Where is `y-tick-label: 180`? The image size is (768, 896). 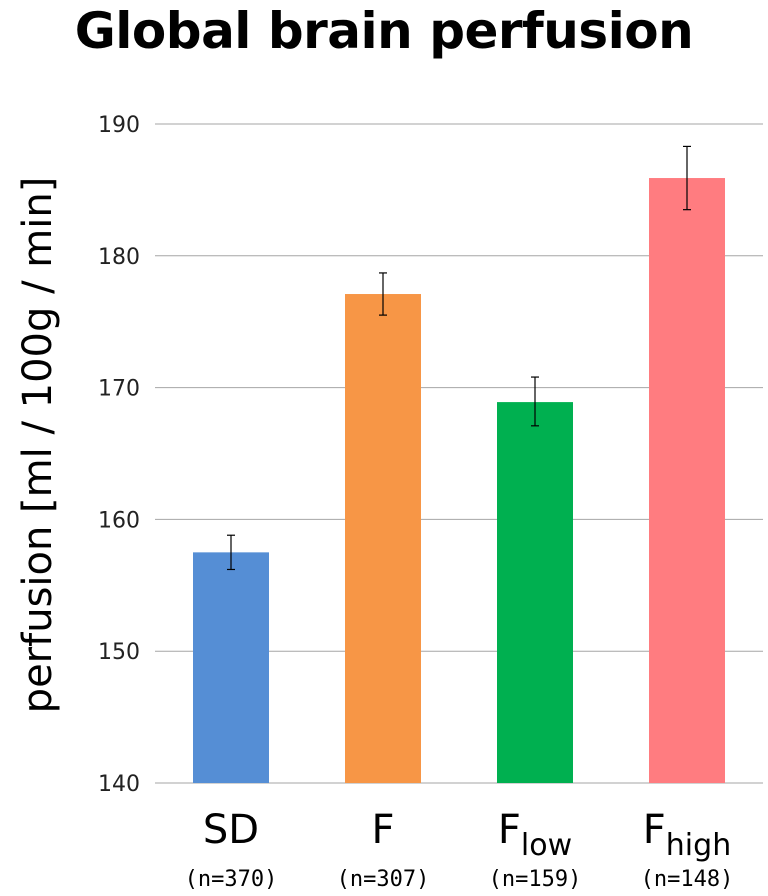
y-tick-label: 180 is located at coordinates (119, 257).